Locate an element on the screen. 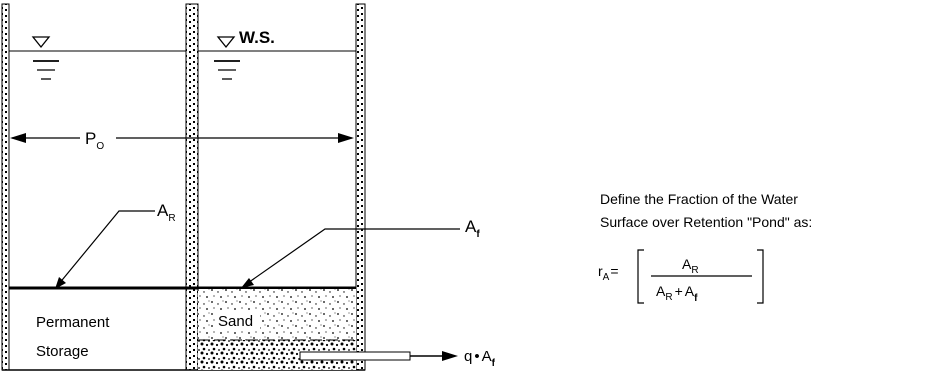  perimeter-dimension is located at coordinates (182, 138).